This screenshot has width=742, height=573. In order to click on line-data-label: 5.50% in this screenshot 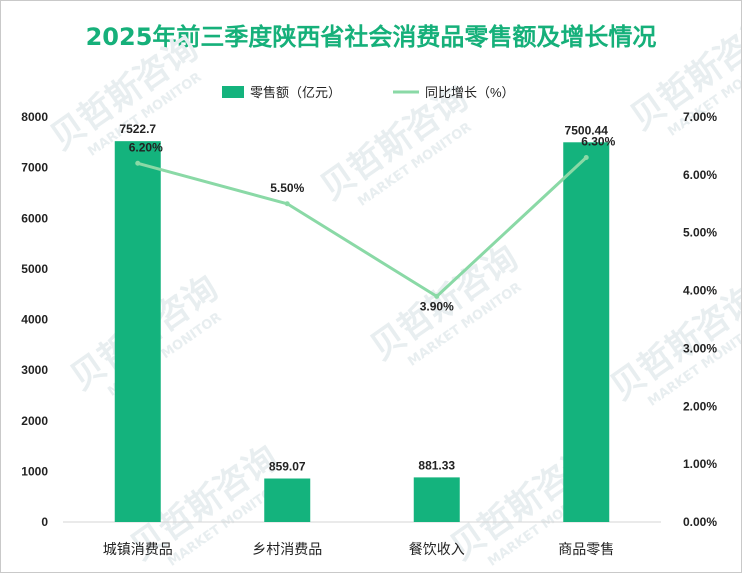, I will do `click(287, 188)`.